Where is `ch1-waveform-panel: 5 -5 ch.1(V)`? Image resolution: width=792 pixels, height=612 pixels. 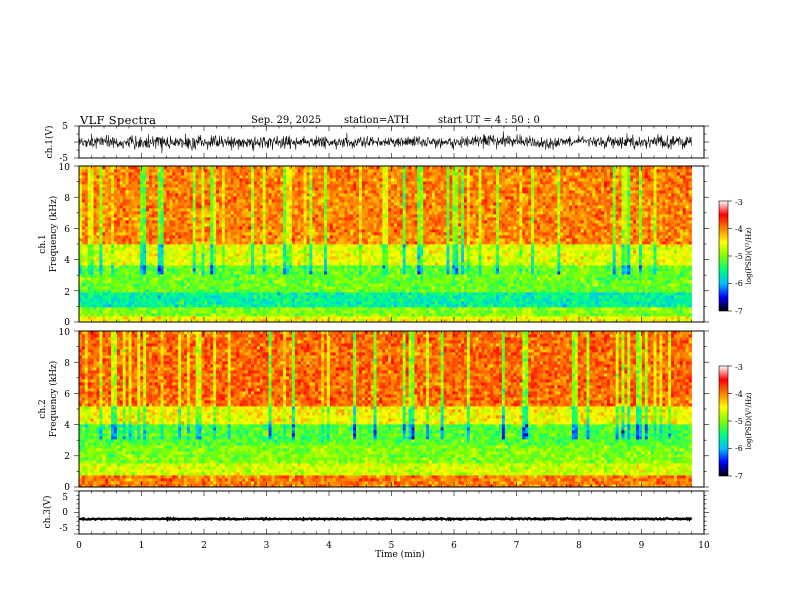 ch1-waveform-panel: 5 -5 ch.1(V) is located at coordinates (376, 143).